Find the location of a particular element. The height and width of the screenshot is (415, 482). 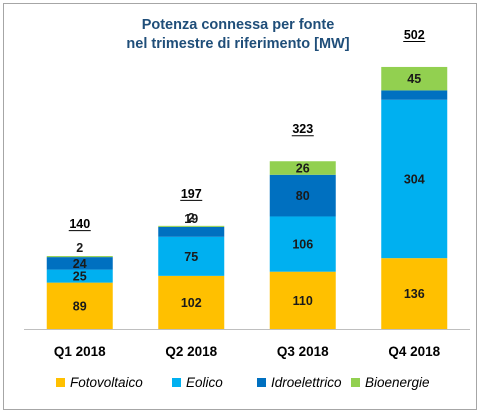

bar-group-q2-2018: 102 75 192 197 is located at coordinates (191, 258).